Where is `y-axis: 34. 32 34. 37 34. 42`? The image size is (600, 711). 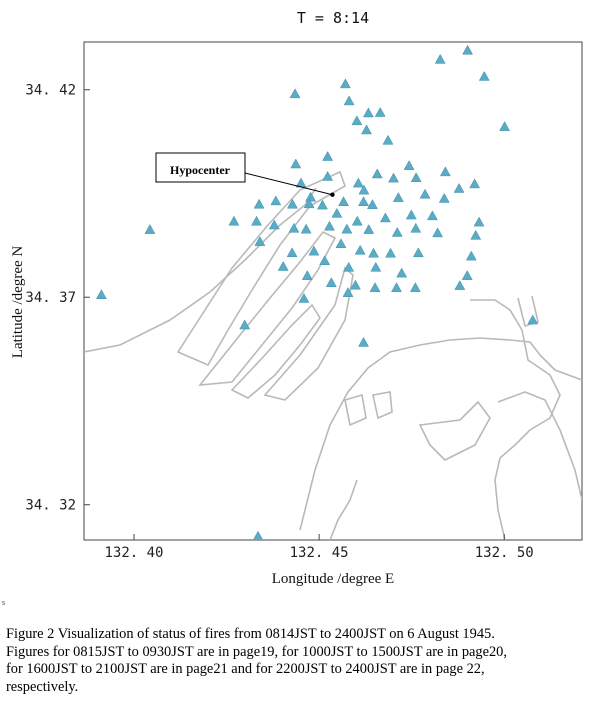 y-axis: 34. 32 34. 37 34. 42 is located at coordinates (57, 298).